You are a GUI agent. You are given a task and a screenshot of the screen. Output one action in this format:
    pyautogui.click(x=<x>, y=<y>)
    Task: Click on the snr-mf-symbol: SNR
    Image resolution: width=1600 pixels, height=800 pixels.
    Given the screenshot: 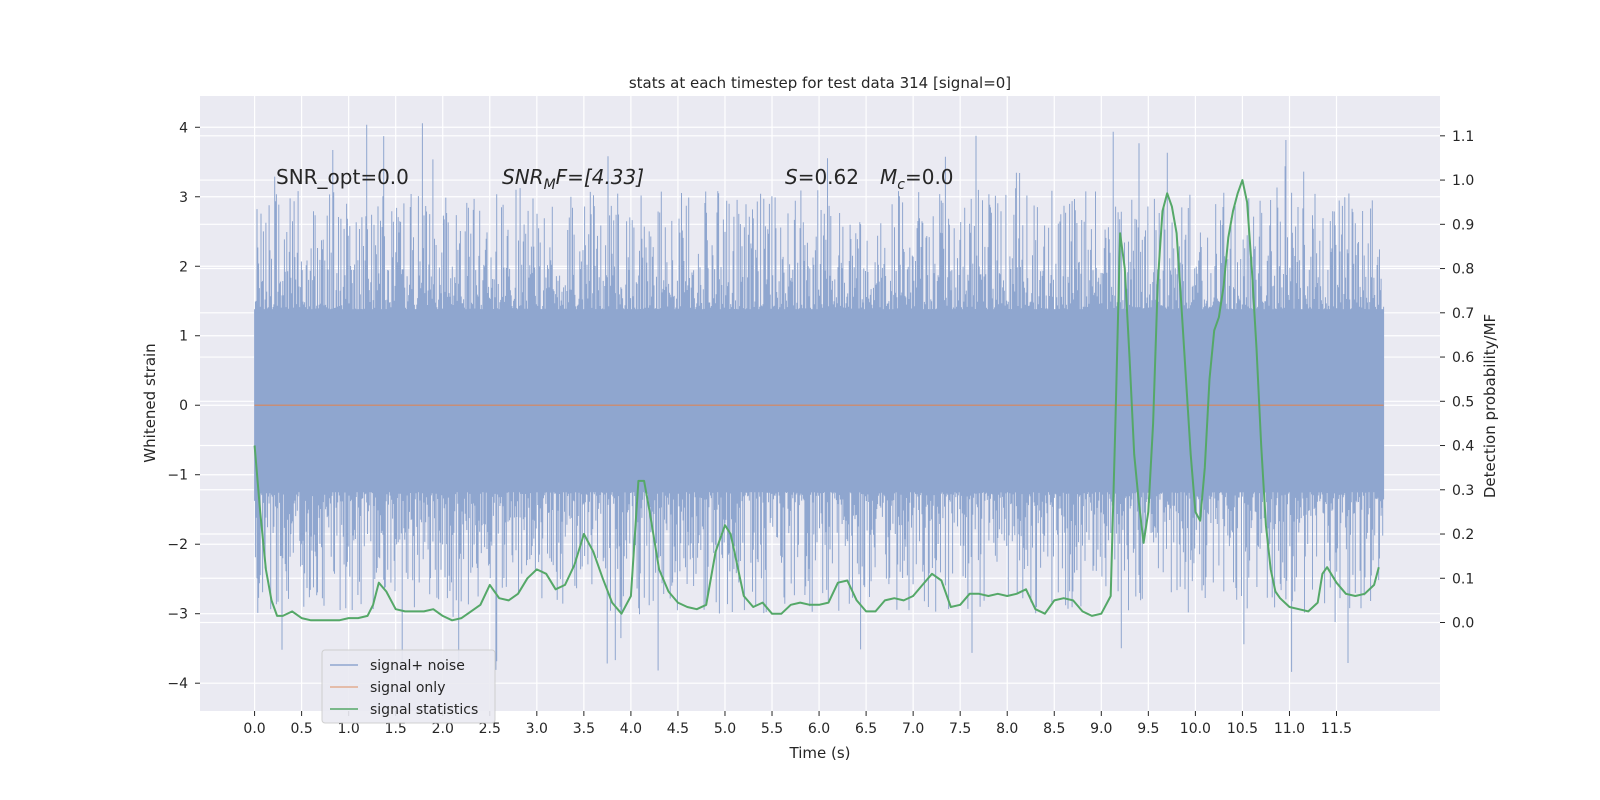 What is the action you would take?
    pyautogui.click(x=523, y=177)
    